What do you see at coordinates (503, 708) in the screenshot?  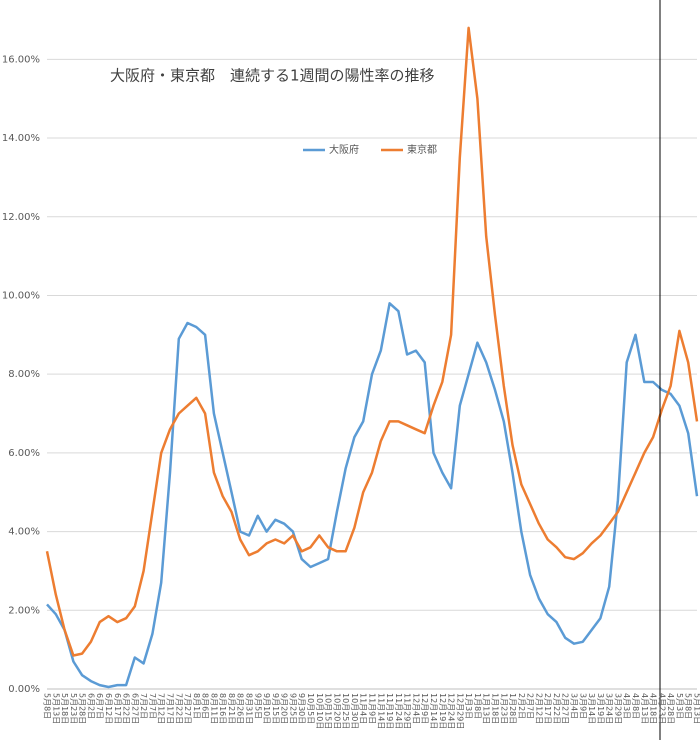 I see `x-tick-label: 1月23日` at bounding box center [503, 708].